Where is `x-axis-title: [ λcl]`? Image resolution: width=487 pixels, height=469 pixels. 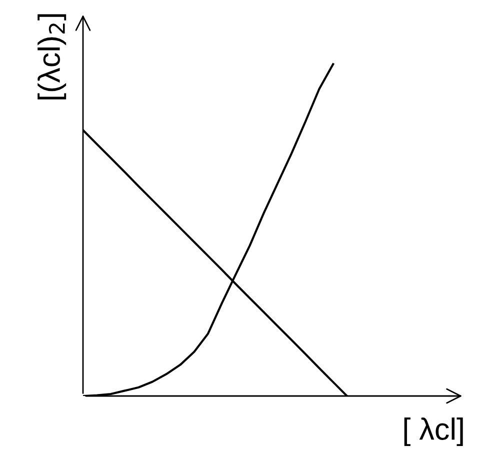
x-axis-title: [ λcl] is located at coordinates (433, 432).